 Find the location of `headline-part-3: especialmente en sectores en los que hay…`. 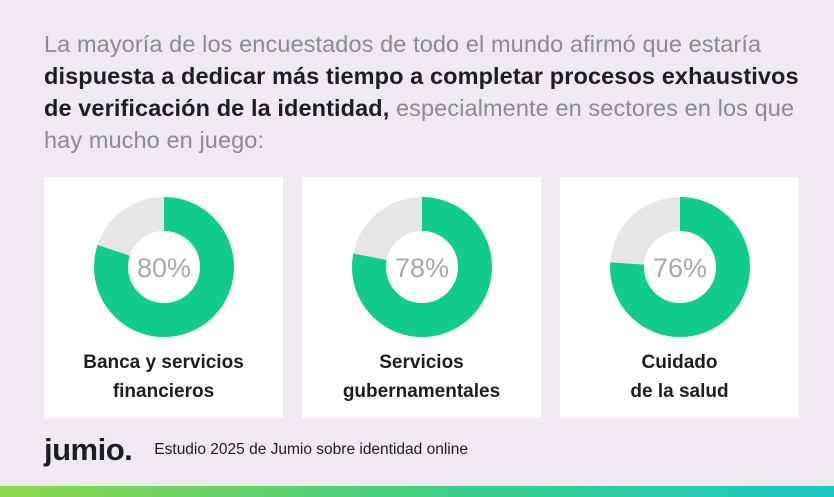

headline-part-3: especialmente en sectores en los que hay… is located at coordinates (419, 124).